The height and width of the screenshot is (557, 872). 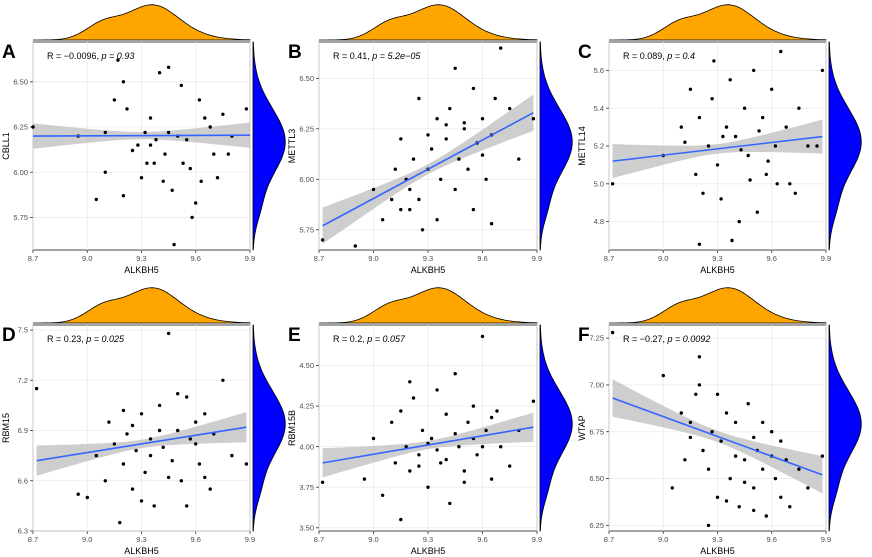 What do you see at coordinates (596, 385) in the screenshot?
I see `y-tick-label: 7.00` at bounding box center [596, 385].